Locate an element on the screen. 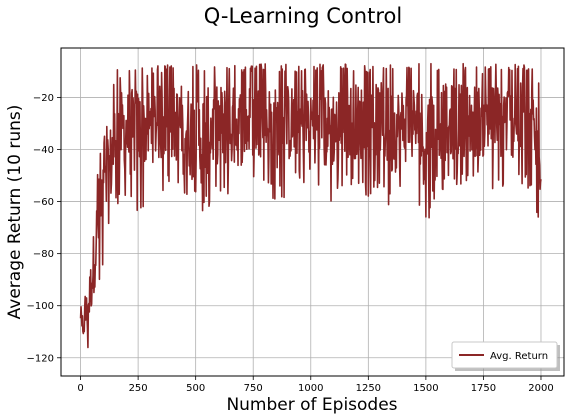  x-tick-label: 1500 is located at coordinates (425, 388).